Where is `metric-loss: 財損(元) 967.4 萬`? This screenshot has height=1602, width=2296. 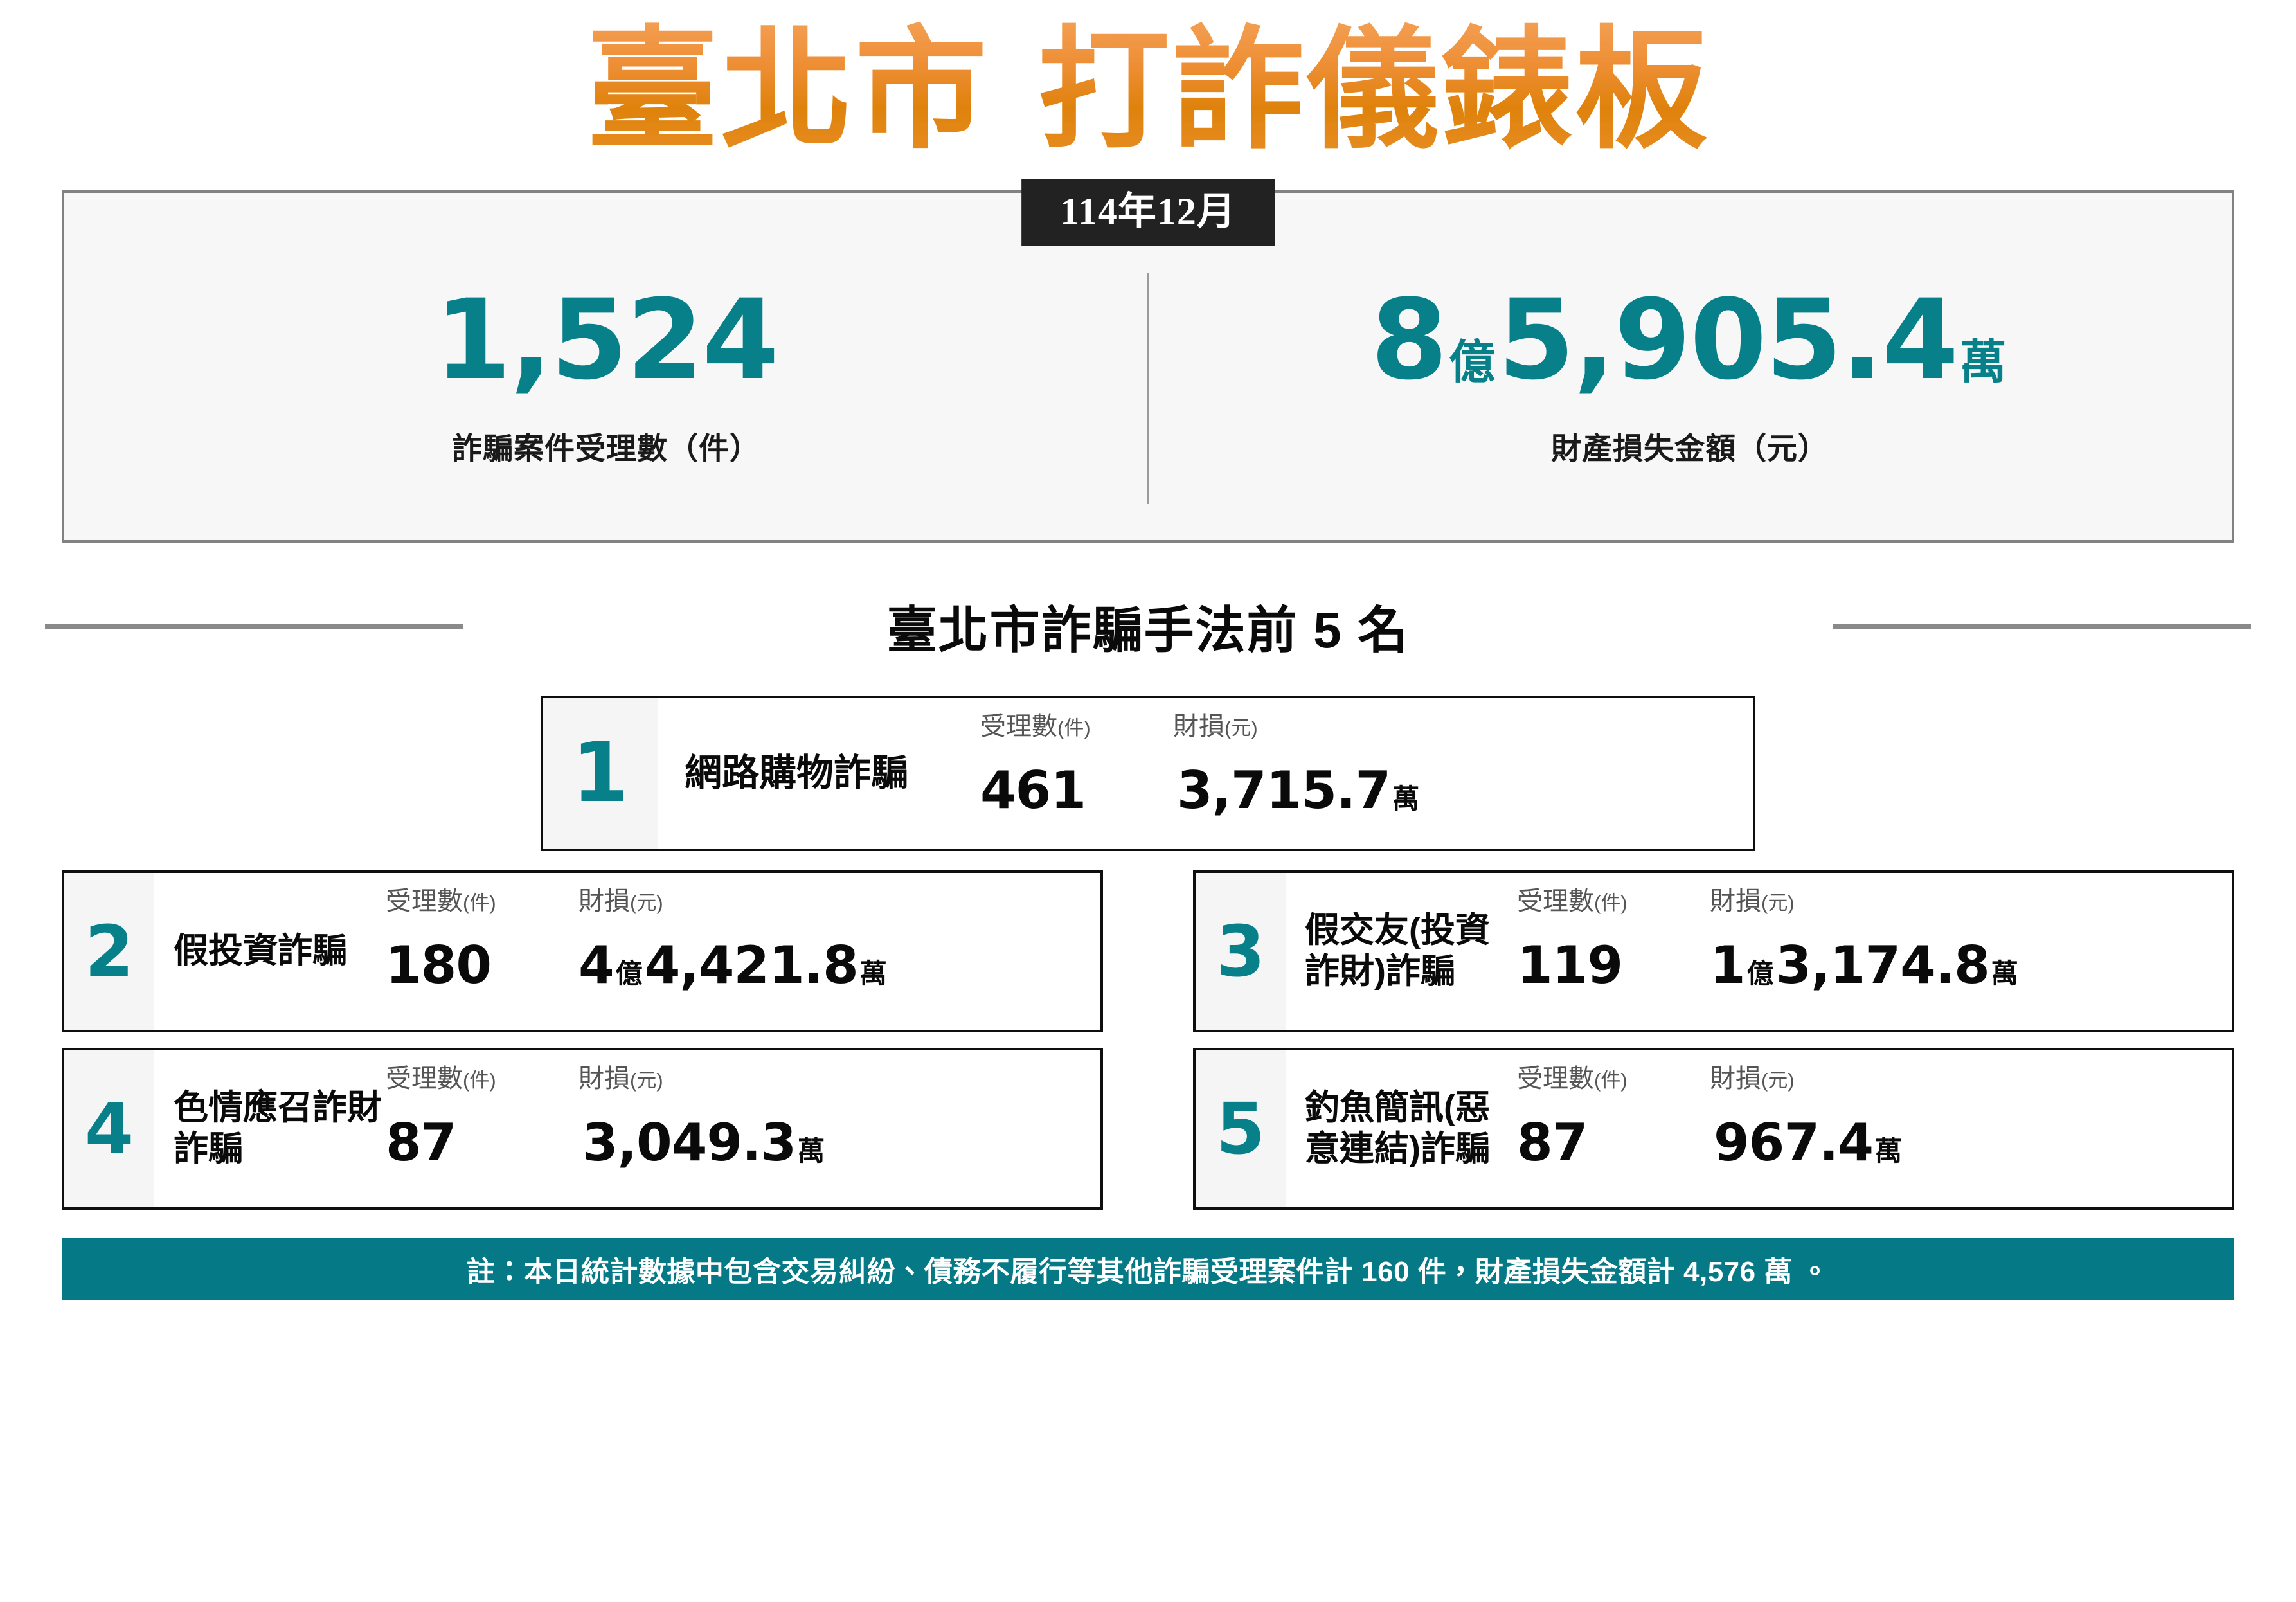 metric-loss: 財損(元) 967.4 萬 is located at coordinates (1964, 1129).